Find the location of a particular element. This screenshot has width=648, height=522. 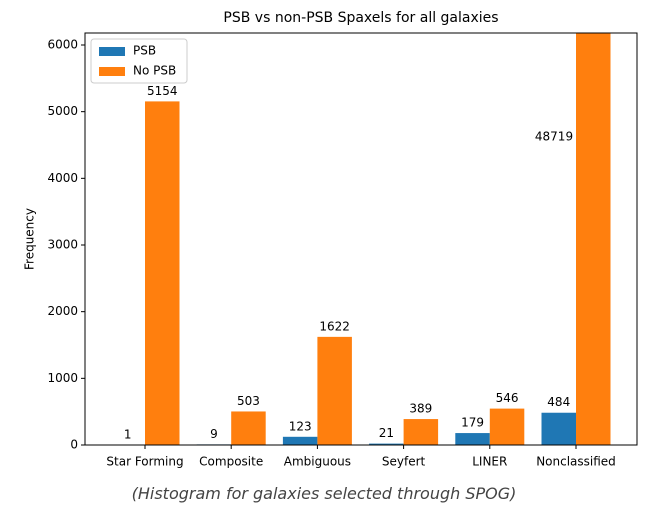

y-tick-label: 3000 is located at coordinates (62, 245).